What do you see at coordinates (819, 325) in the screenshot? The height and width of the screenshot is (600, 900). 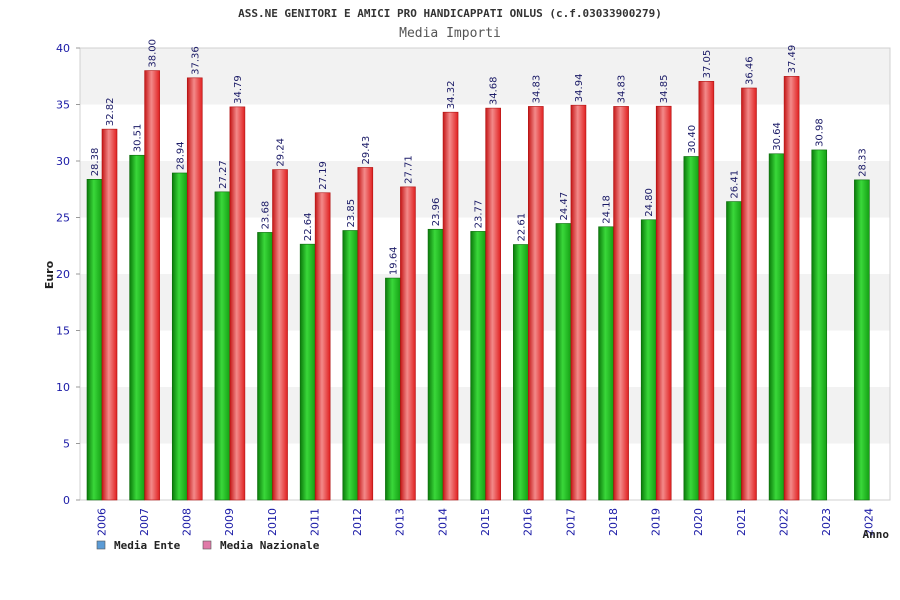 I see `bar-media-ente-2023` at bounding box center [819, 325].